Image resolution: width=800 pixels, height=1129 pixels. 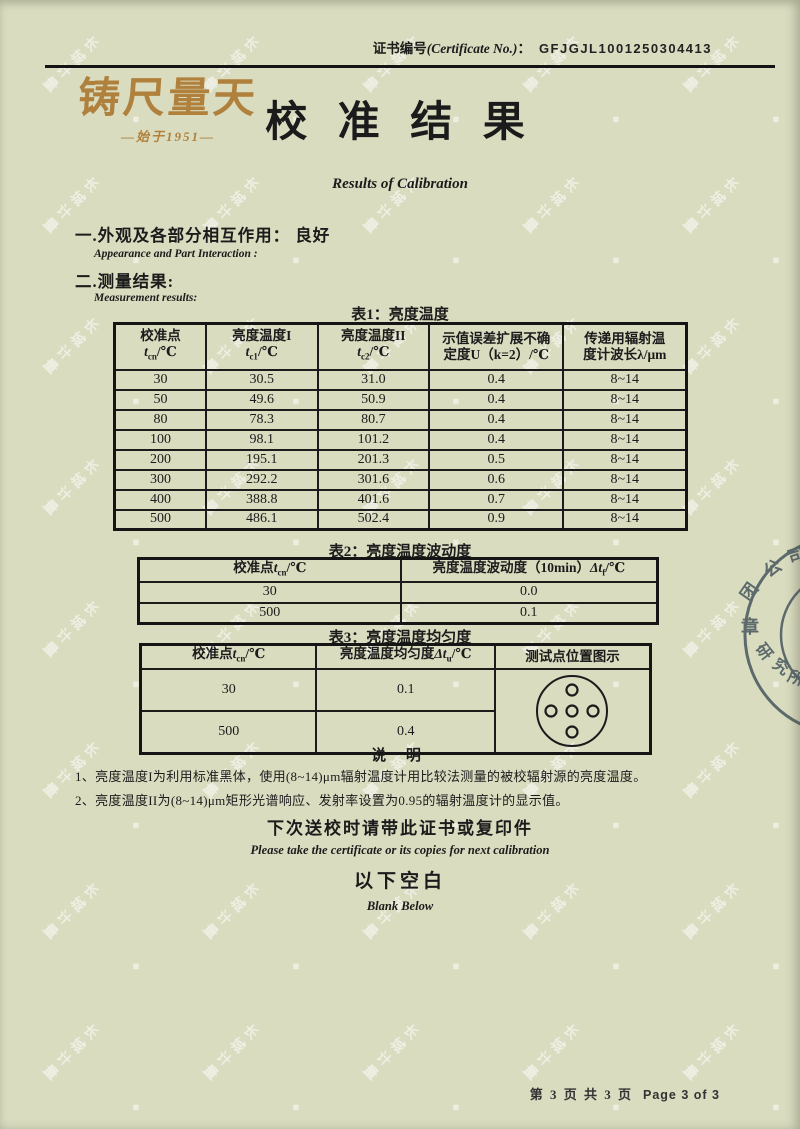 I want to click on seal-char: 司, so click(x=792, y=555).